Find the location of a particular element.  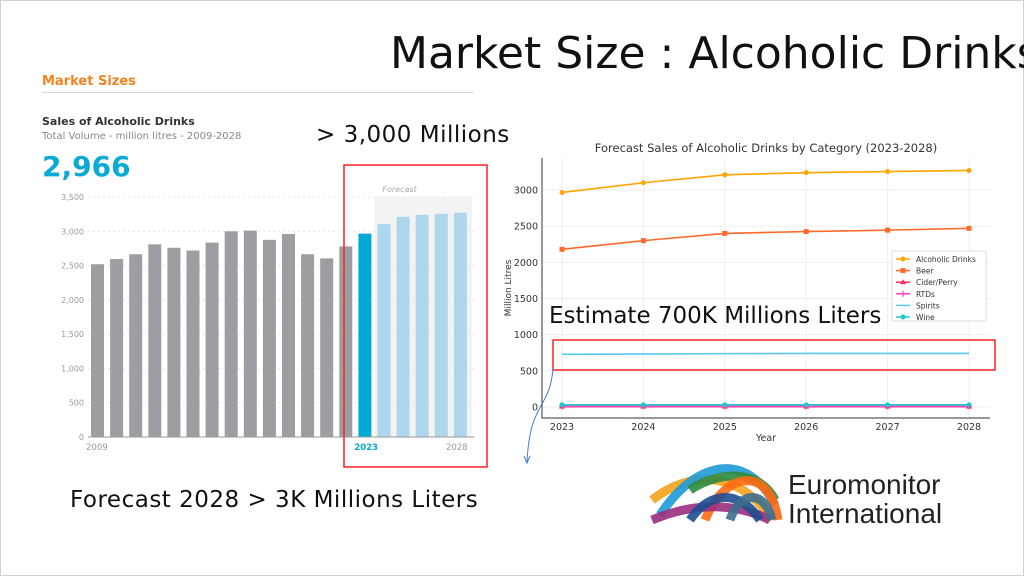

logo-text: Euromonitor International is located at coordinates (865, 499).